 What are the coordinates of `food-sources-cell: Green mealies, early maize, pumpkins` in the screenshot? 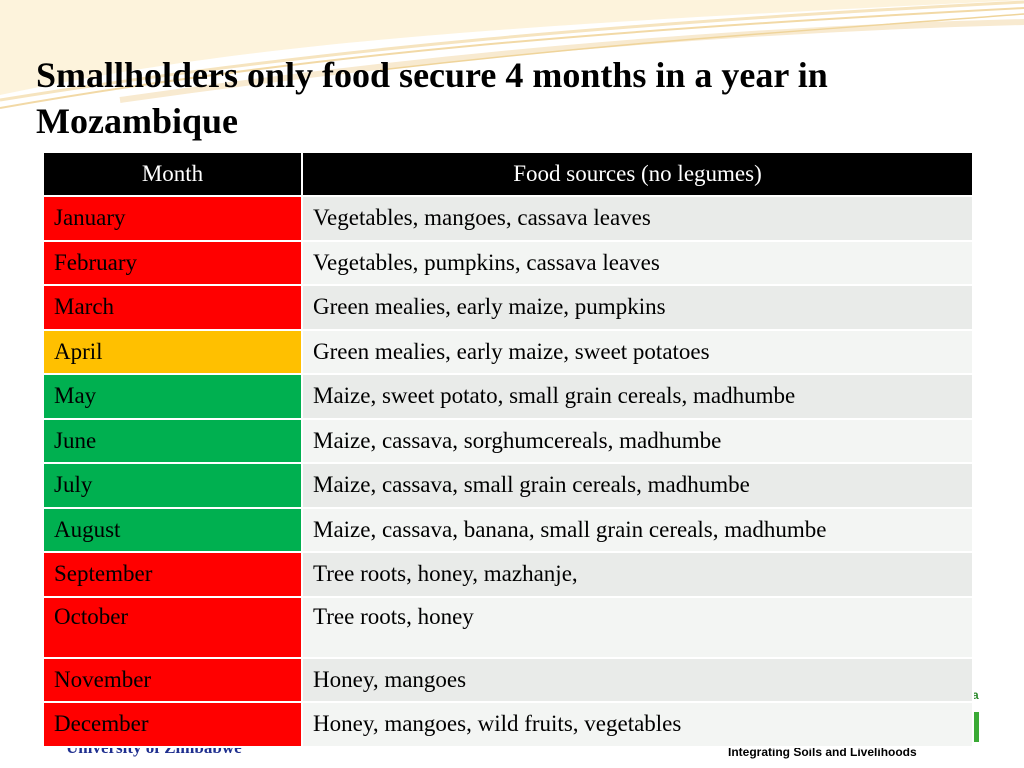 It's located at (637, 307).